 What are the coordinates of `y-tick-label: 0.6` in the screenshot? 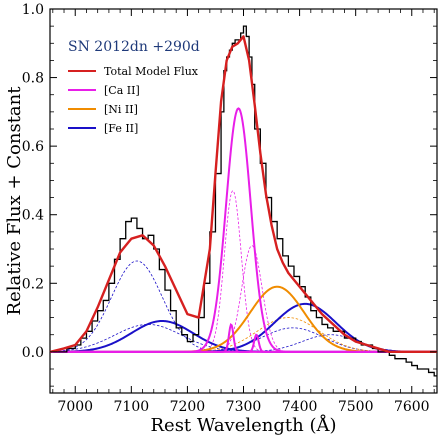 It's located at (33, 147).